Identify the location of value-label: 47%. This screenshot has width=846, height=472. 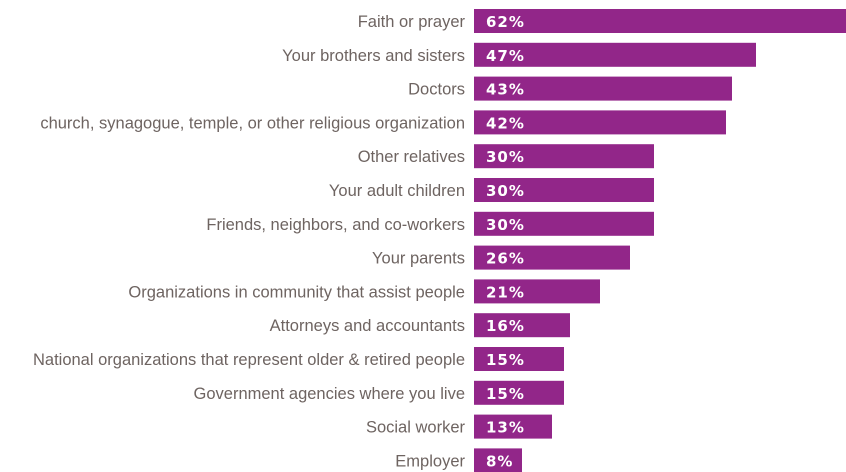
(505, 56).